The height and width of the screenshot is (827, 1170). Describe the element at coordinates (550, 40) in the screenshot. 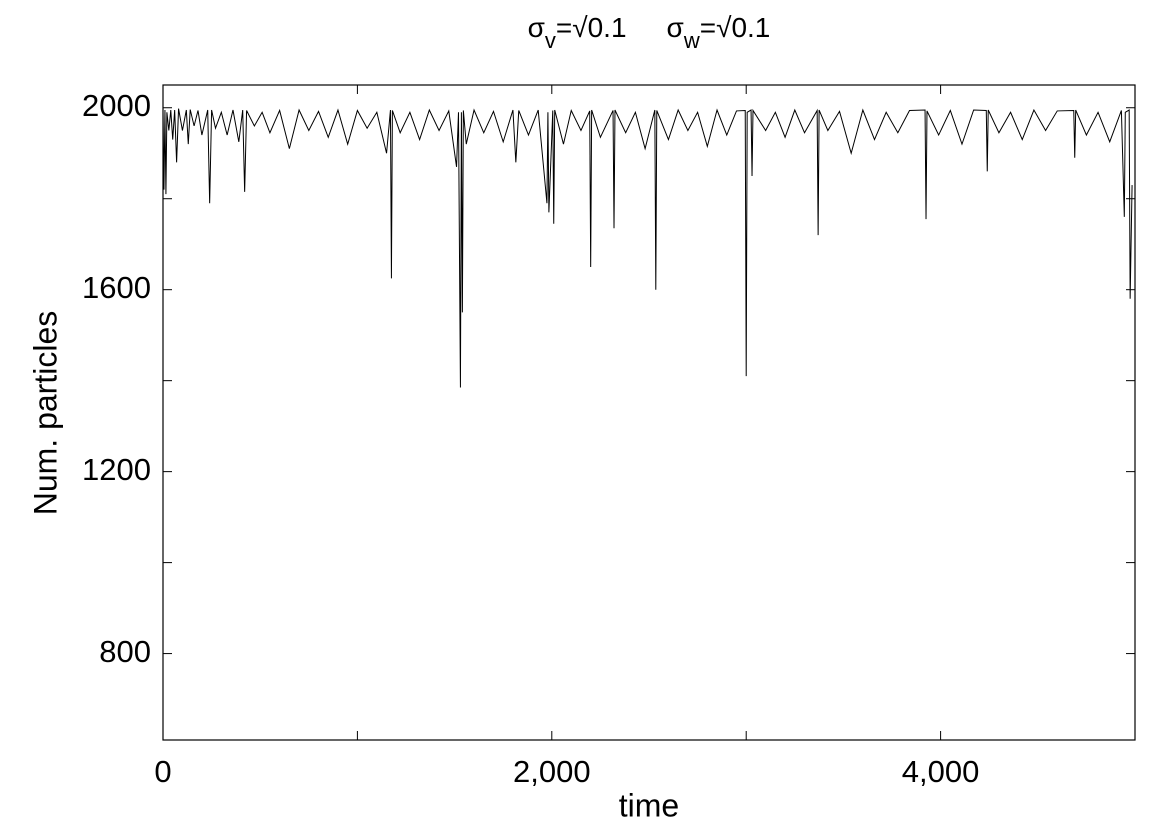

I see `title-subscript: v` at that location.